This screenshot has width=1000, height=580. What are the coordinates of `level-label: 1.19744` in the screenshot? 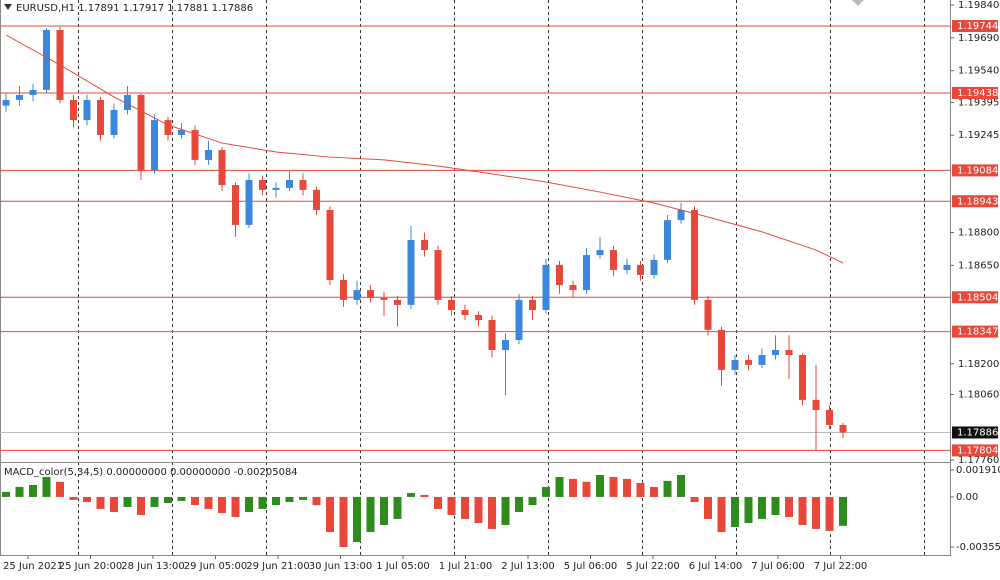 It's located at (977, 26).